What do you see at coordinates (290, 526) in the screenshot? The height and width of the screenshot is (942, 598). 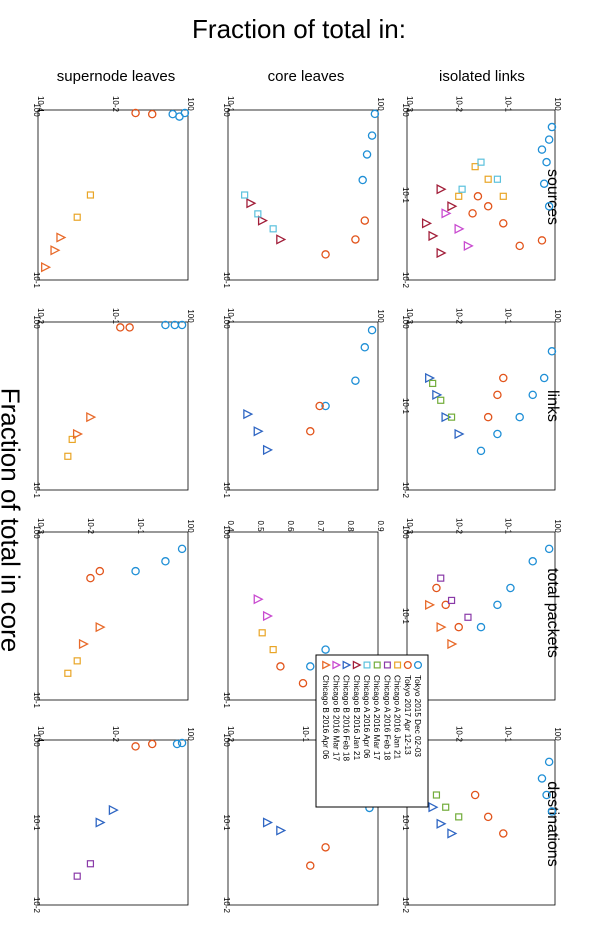 I see `tick-label: 0.6` at bounding box center [290, 526].